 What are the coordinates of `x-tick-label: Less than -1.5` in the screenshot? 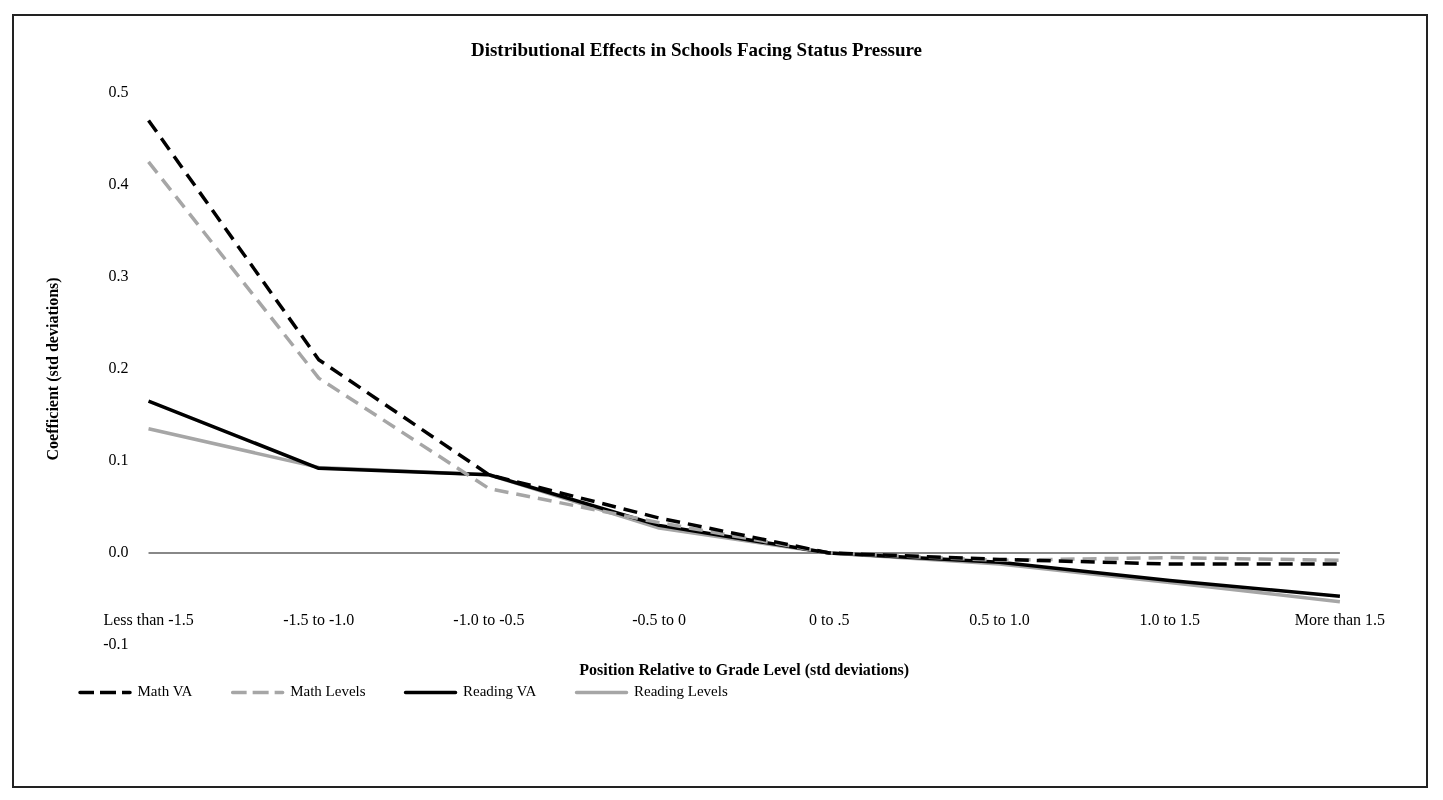 It's located at (148, 619).